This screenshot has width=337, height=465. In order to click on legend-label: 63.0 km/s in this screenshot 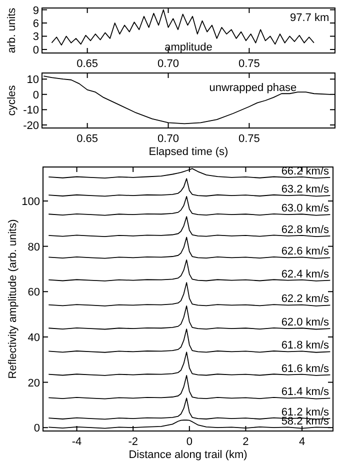, I will do `click(305, 208)`.